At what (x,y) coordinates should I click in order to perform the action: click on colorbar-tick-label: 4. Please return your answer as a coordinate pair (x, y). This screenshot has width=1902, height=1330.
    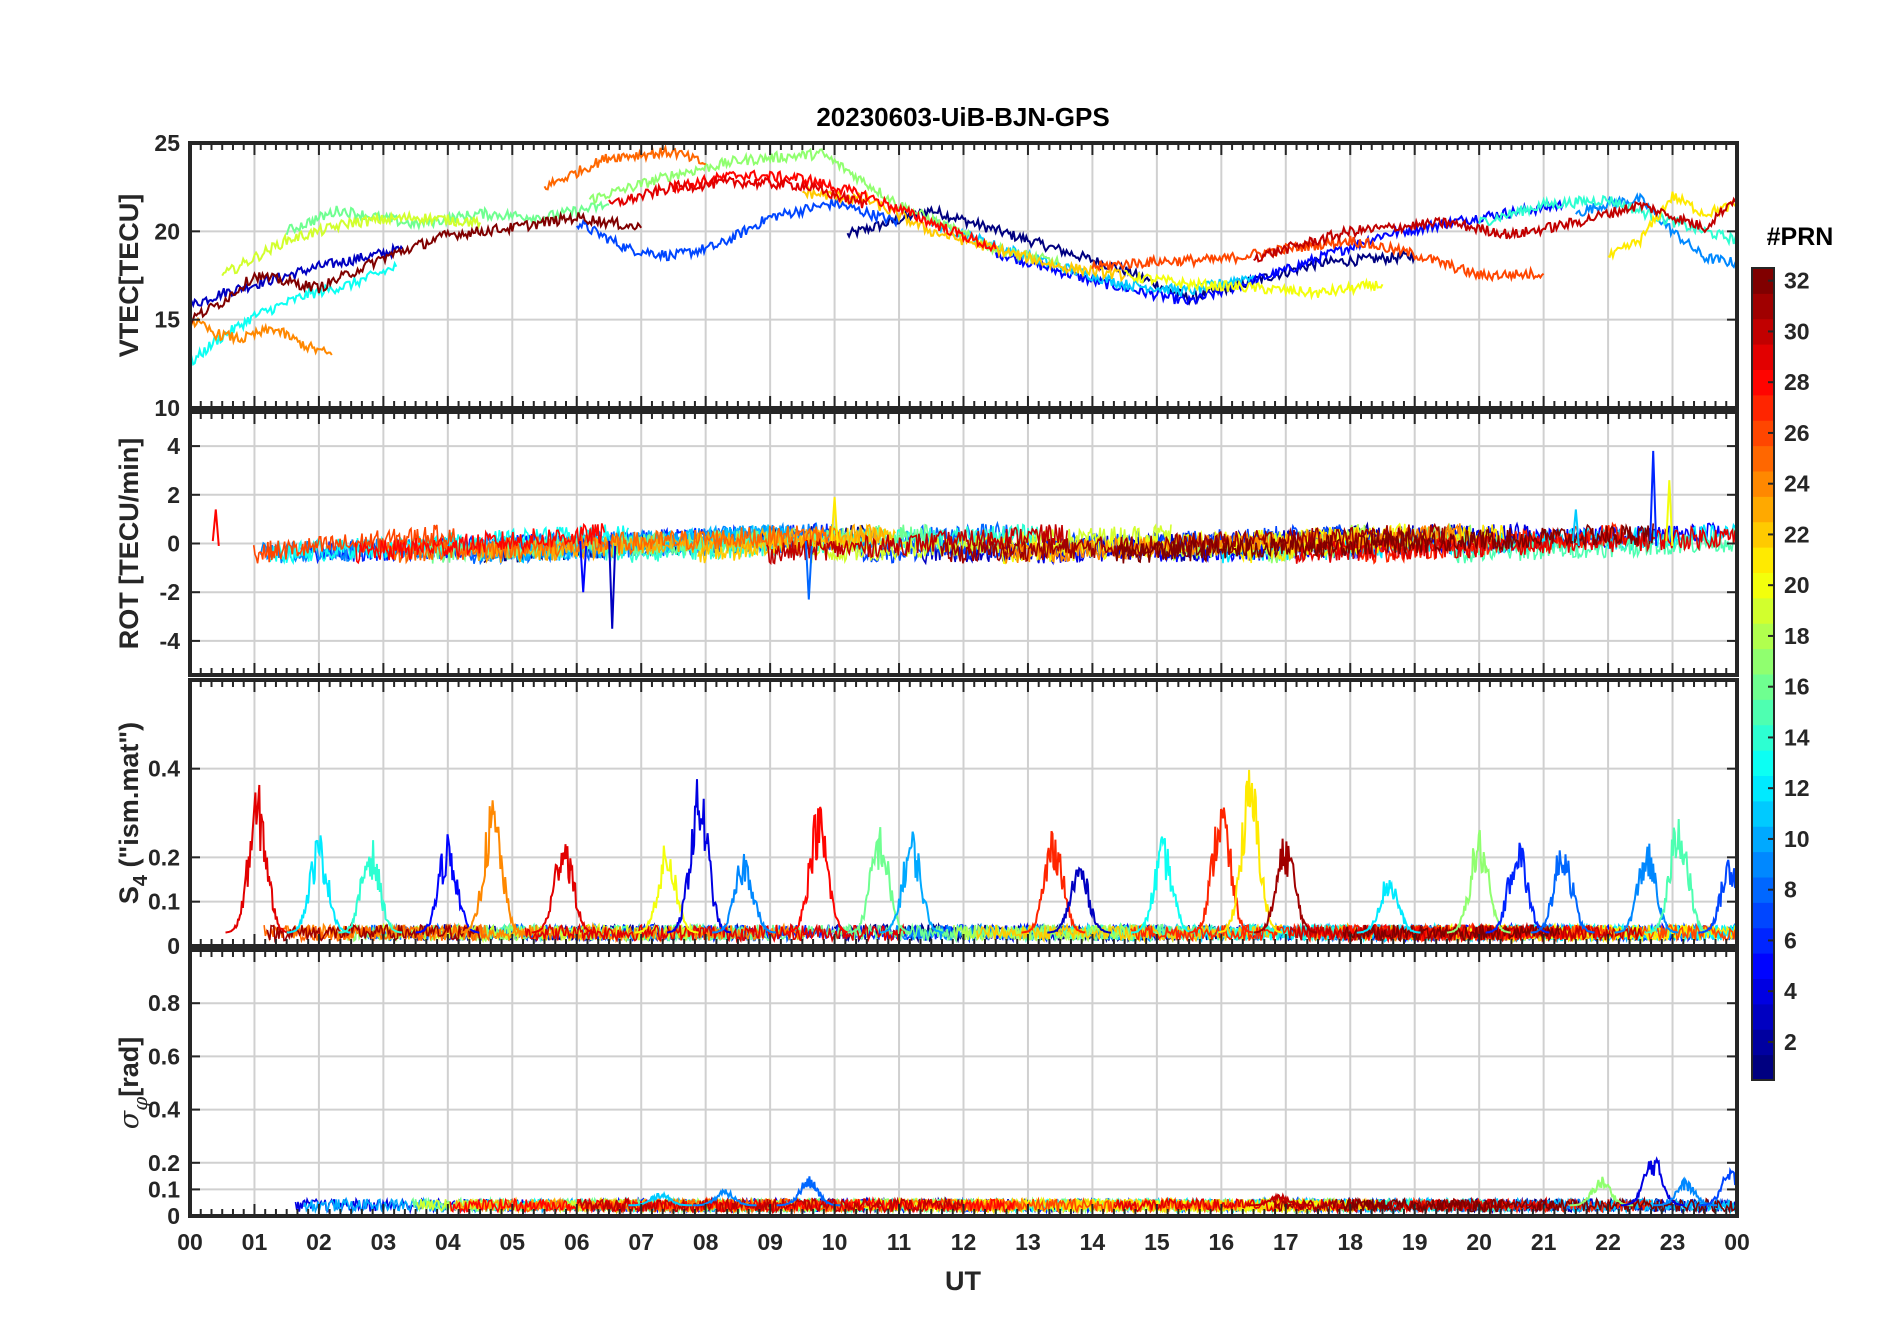
    Looking at the image, I should click on (1790, 991).